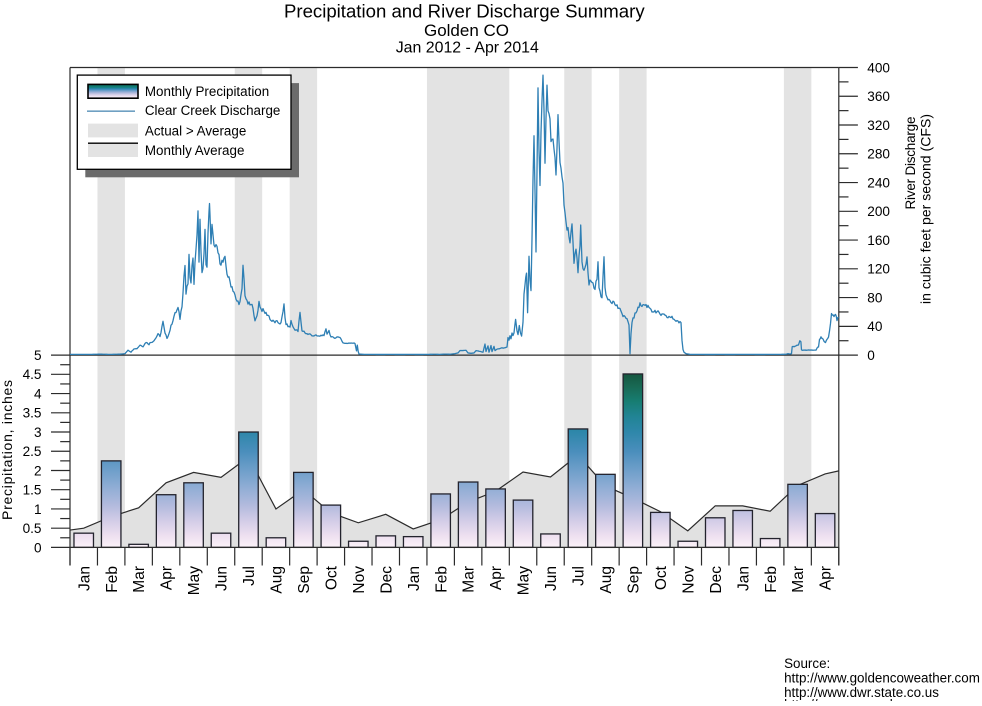 This screenshot has height=706, width=982. Describe the element at coordinates (878, 240) in the screenshot. I see `svg-text: 160` at that location.